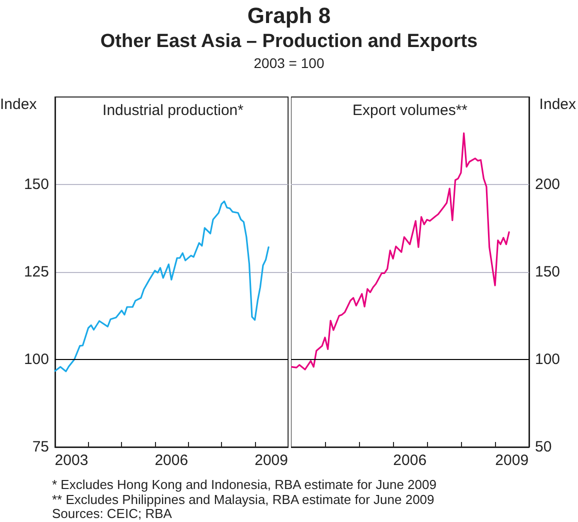 The width and height of the screenshot is (578, 522). Describe the element at coordinates (36, 272) in the screenshot. I see `y-tick-label: 125` at that location.